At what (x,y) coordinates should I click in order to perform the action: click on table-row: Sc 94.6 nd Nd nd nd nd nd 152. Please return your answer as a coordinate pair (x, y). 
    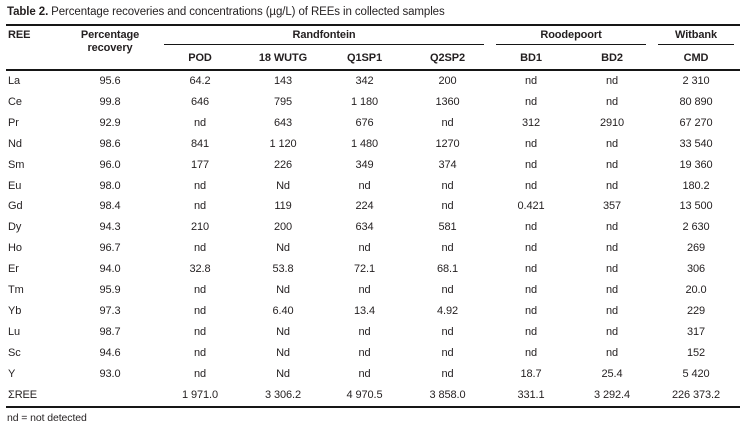
    Looking at the image, I should click on (373, 353).